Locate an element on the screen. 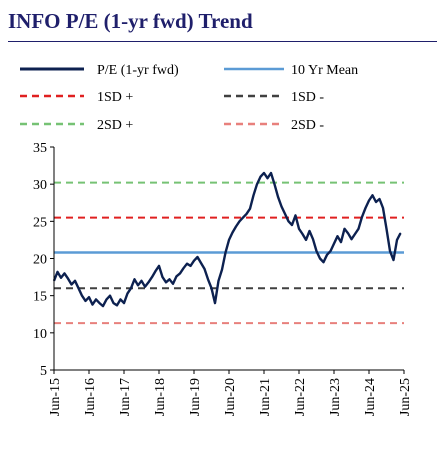 The width and height of the screenshot is (445, 449). y-tick-label: 15 is located at coordinates (40, 297).